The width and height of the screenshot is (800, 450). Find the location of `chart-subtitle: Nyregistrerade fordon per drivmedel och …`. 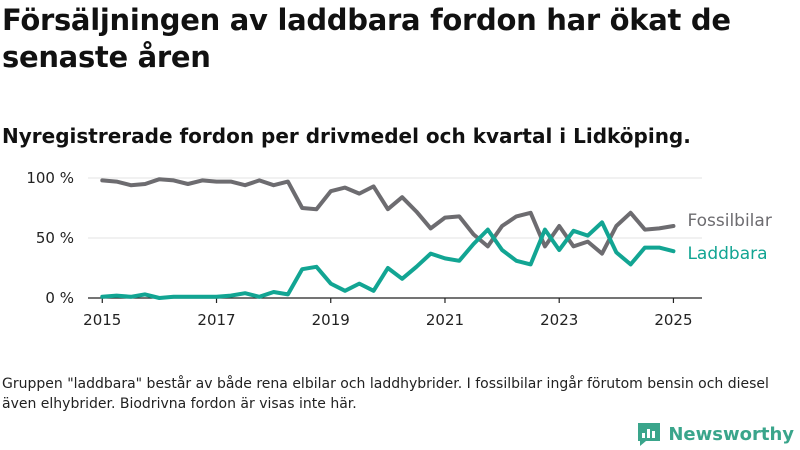

chart-subtitle: Nyregistrerade fordon per drivmedel och … is located at coordinates (346, 136).